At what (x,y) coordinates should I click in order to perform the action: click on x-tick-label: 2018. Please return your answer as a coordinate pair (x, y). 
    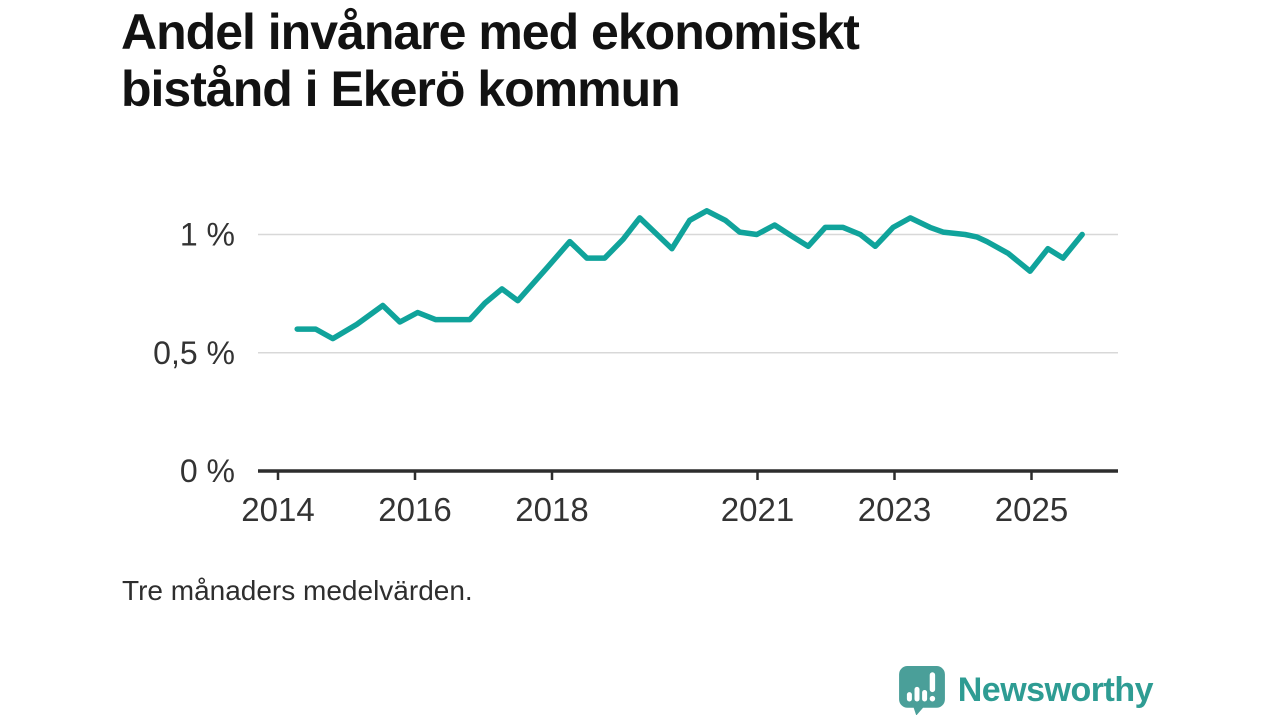
    Looking at the image, I should click on (551, 509).